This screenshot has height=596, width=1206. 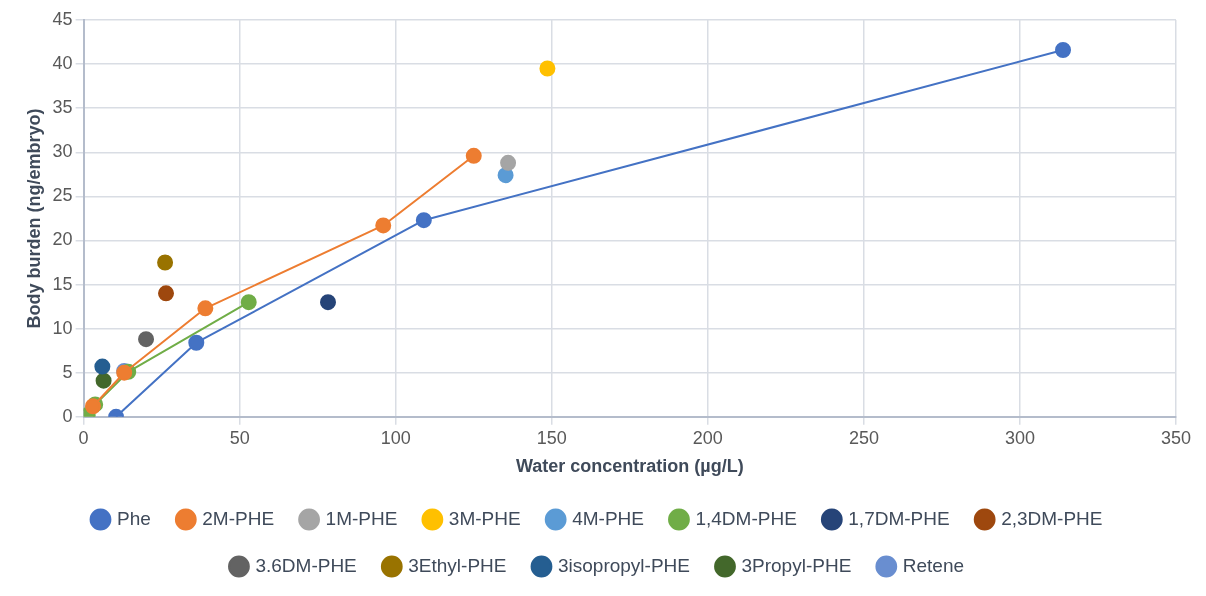 I want to click on legend-label: 1M-PHE, so click(x=361, y=518).